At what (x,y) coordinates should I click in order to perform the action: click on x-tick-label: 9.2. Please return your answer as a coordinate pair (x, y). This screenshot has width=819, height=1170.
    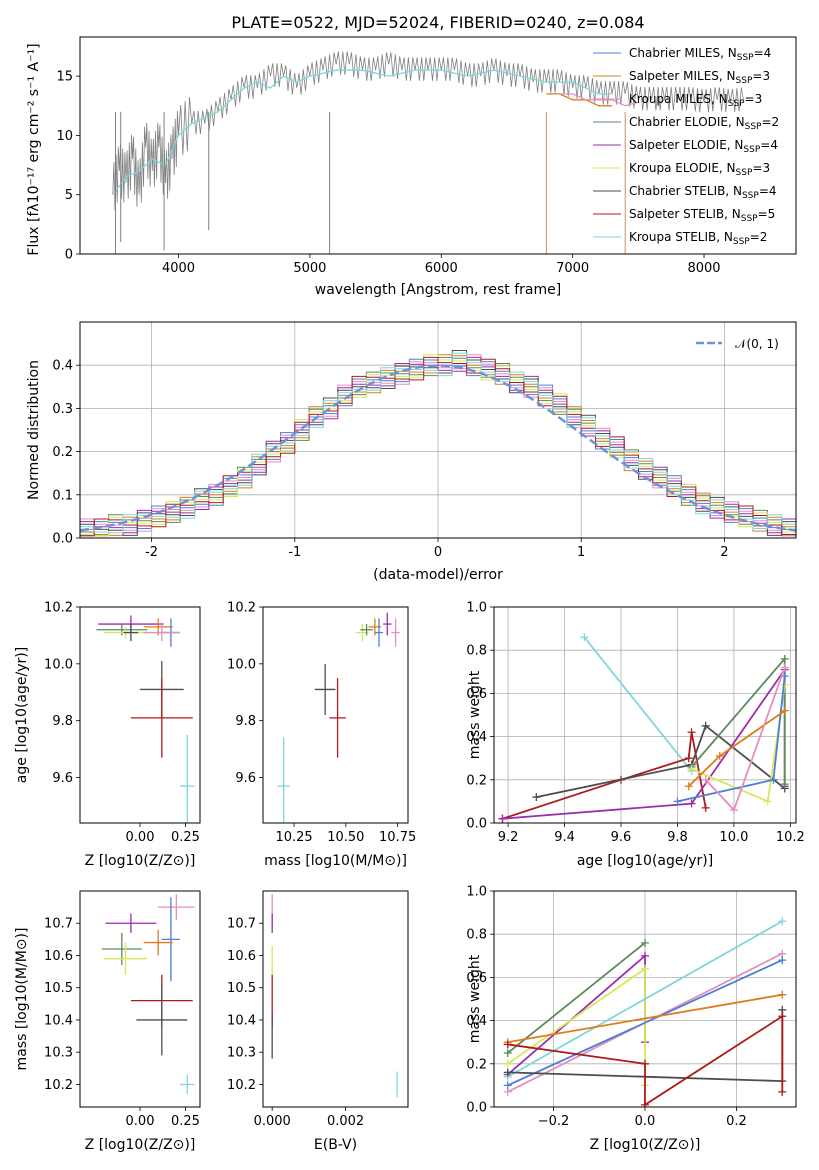
    Looking at the image, I should click on (508, 837).